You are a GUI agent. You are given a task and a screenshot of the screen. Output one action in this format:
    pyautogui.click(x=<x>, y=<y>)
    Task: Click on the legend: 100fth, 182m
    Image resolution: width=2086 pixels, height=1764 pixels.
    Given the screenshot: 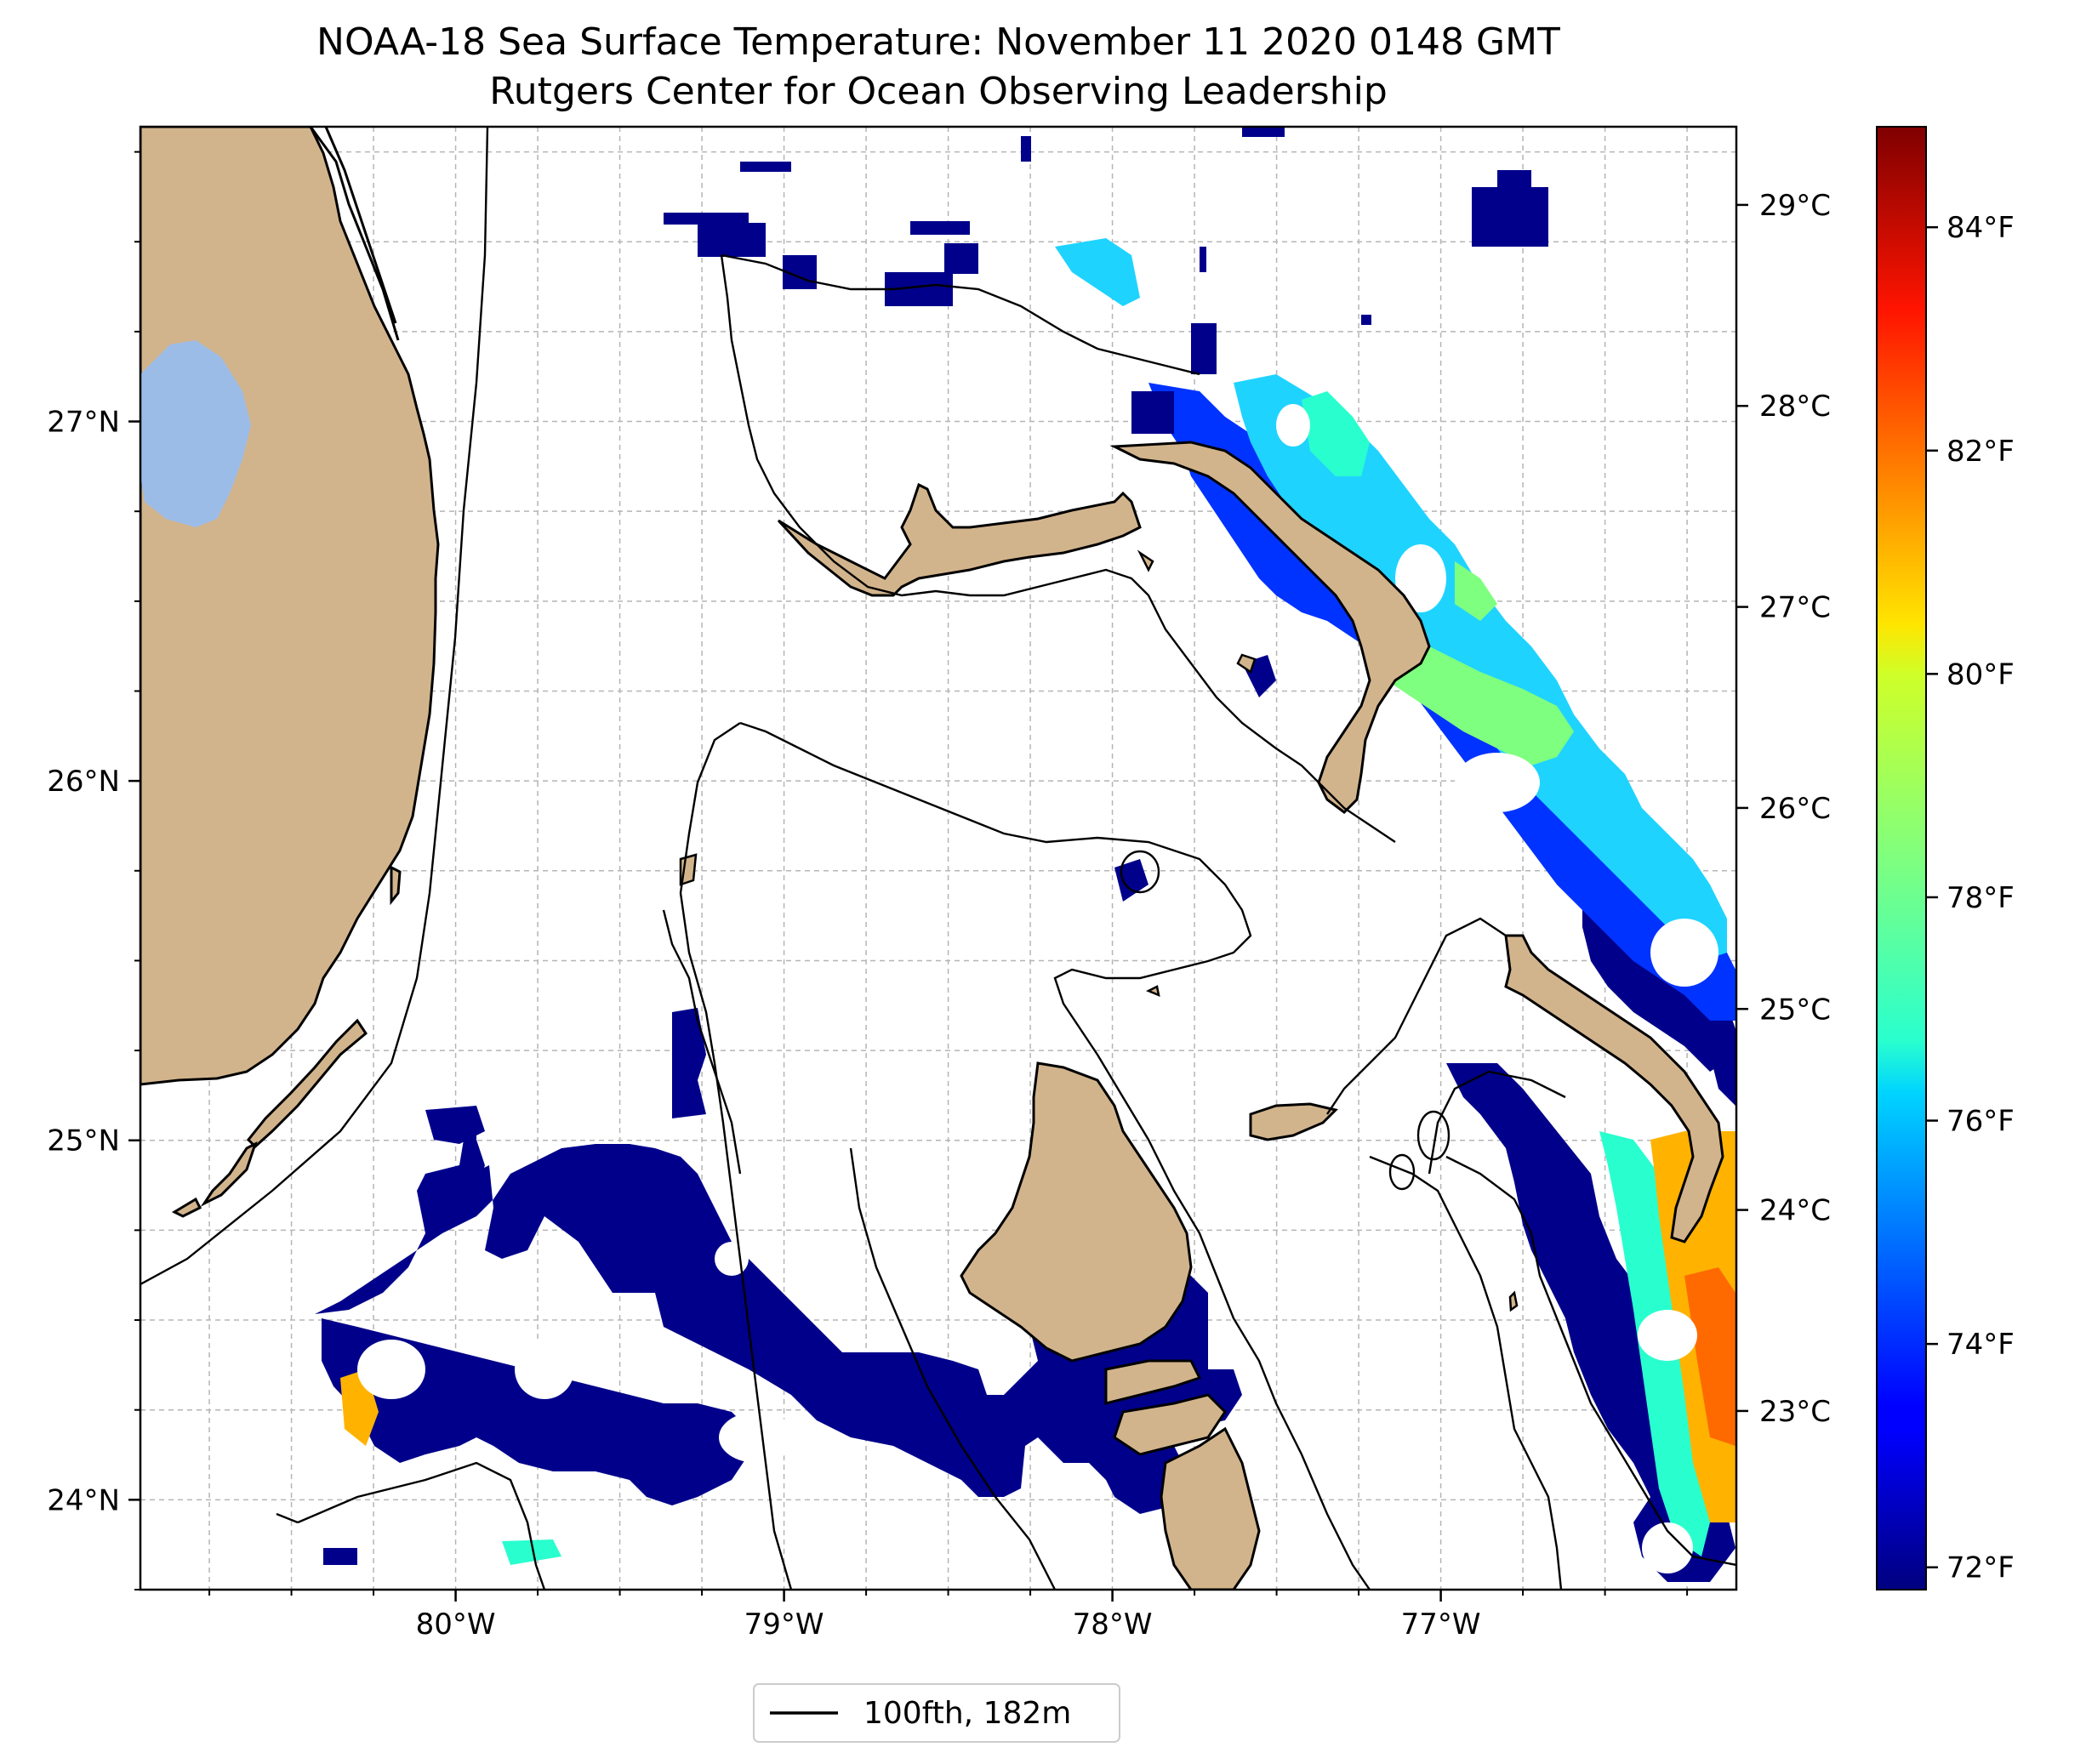 What is the action you would take?
    pyautogui.click(x=936, y=1713)
    